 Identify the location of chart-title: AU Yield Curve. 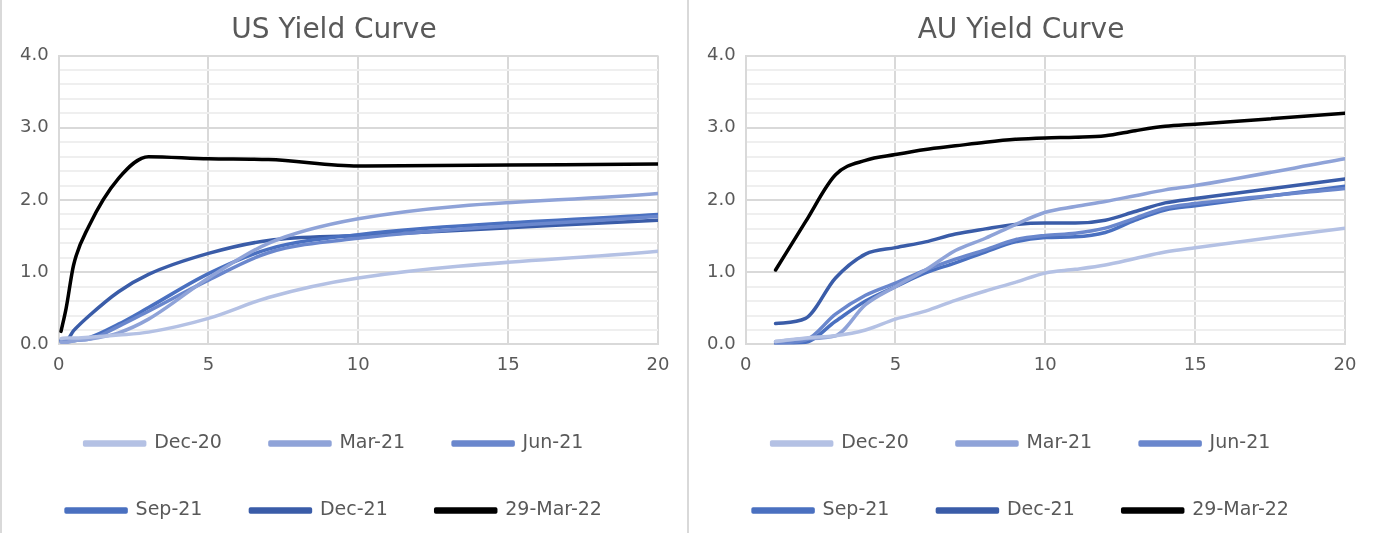
(1021, 29).